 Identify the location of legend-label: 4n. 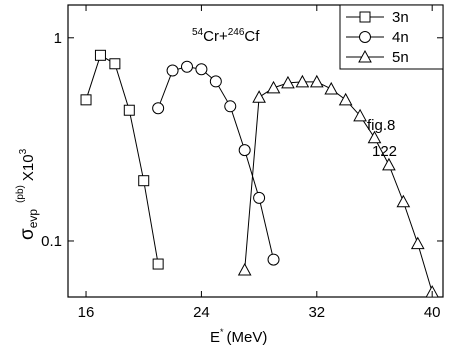
(400, 37).